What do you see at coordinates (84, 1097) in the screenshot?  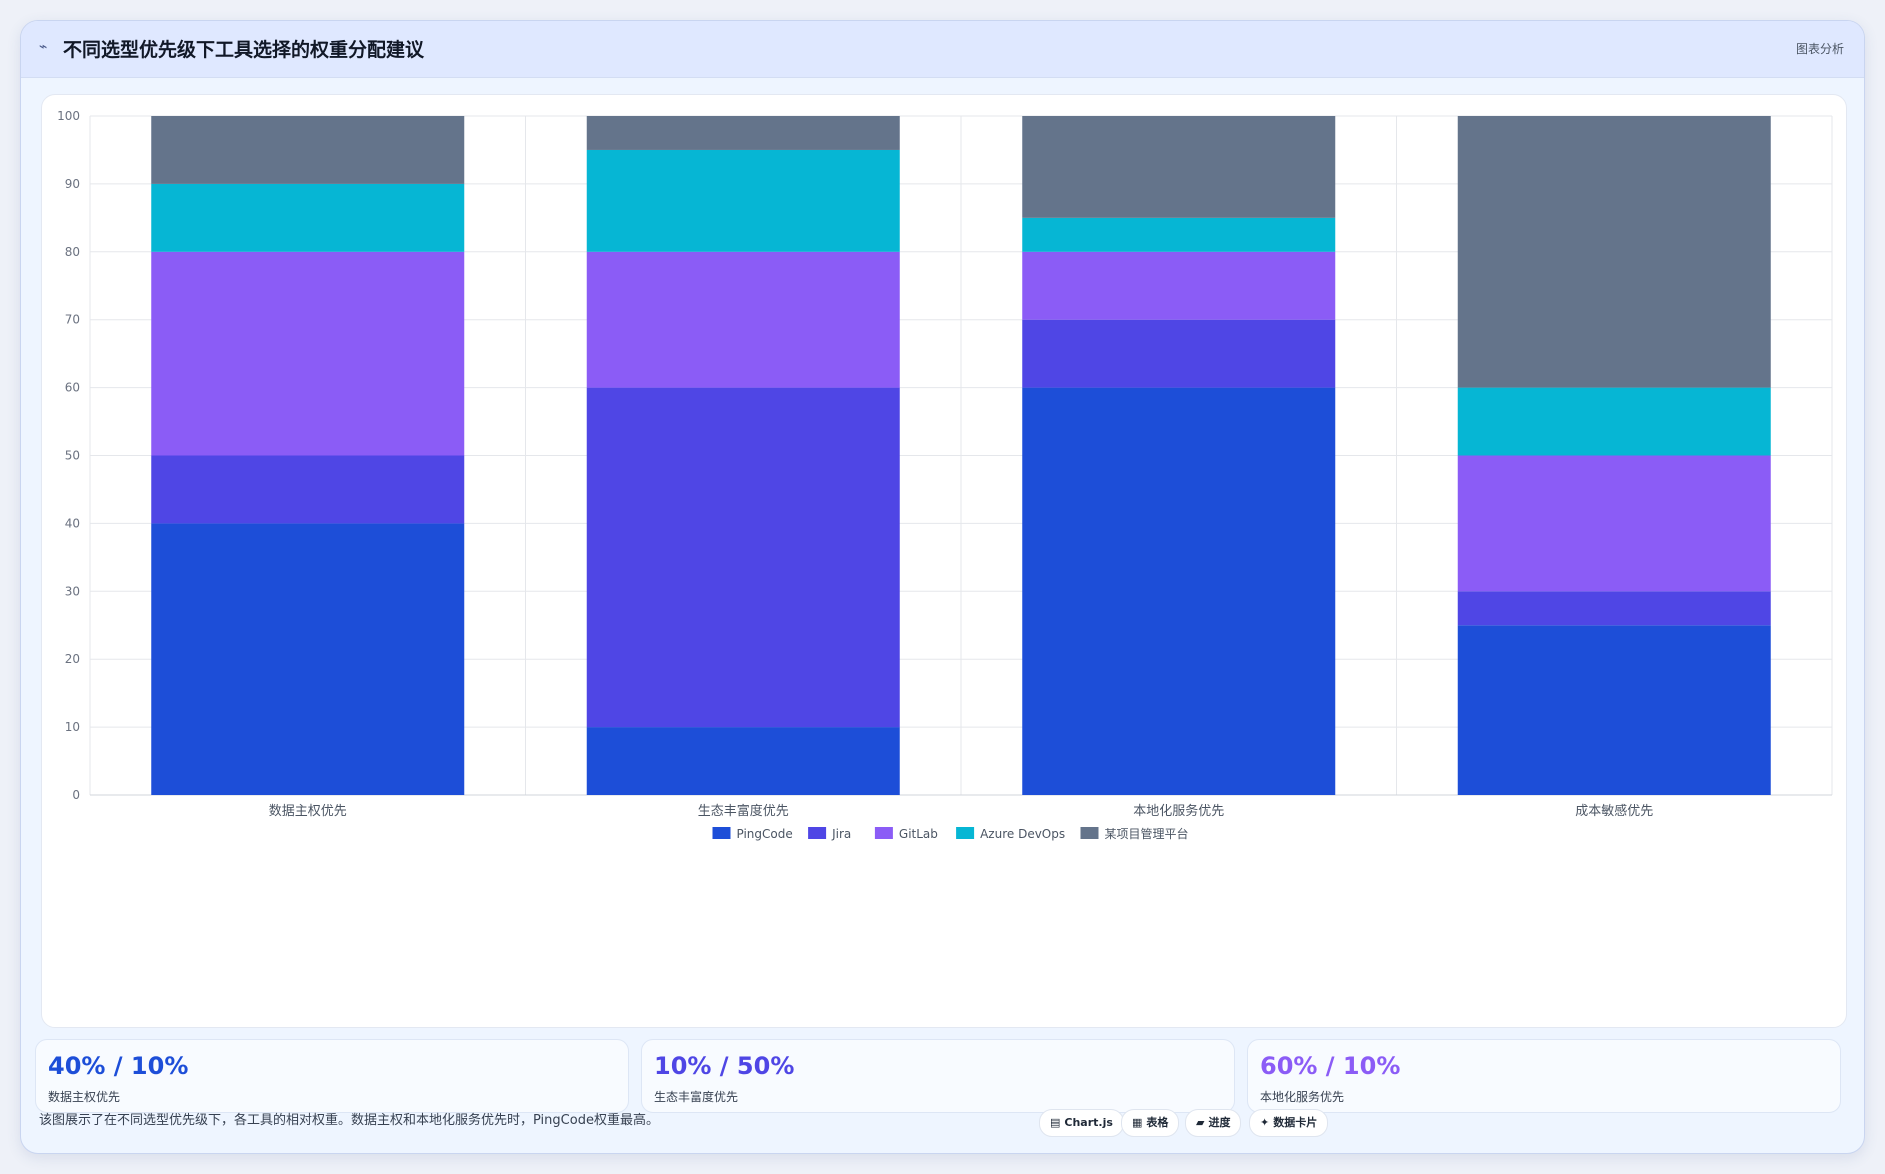 I see `kpi-label: 数据主权优先` at bounding box center [84, 1097].